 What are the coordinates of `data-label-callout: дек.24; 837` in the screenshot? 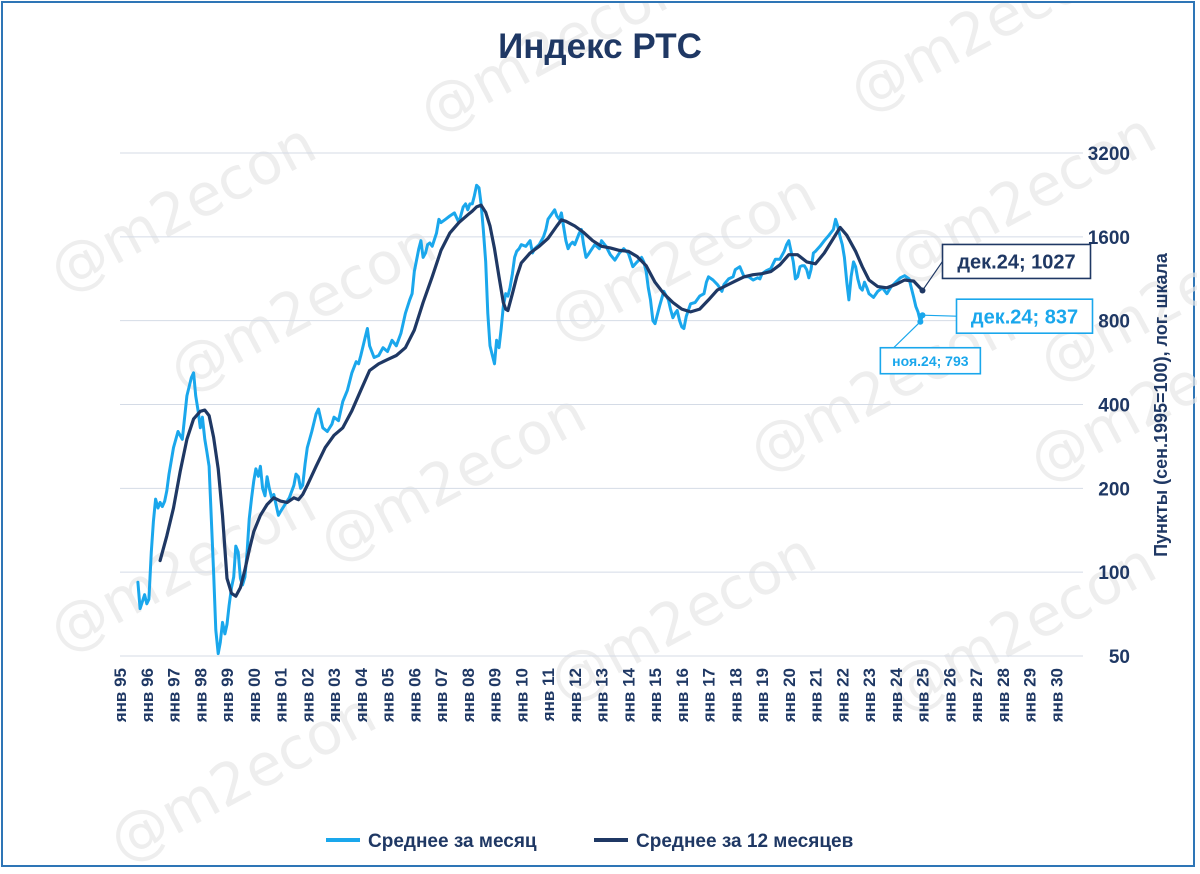 It's located at (1006, 316).